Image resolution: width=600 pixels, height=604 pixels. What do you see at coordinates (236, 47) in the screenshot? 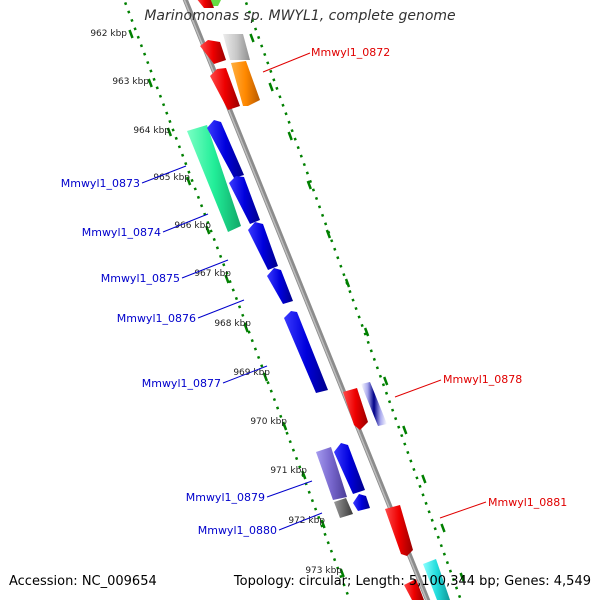
I see `gene-gray-forward` at bounding box center [236, 47].